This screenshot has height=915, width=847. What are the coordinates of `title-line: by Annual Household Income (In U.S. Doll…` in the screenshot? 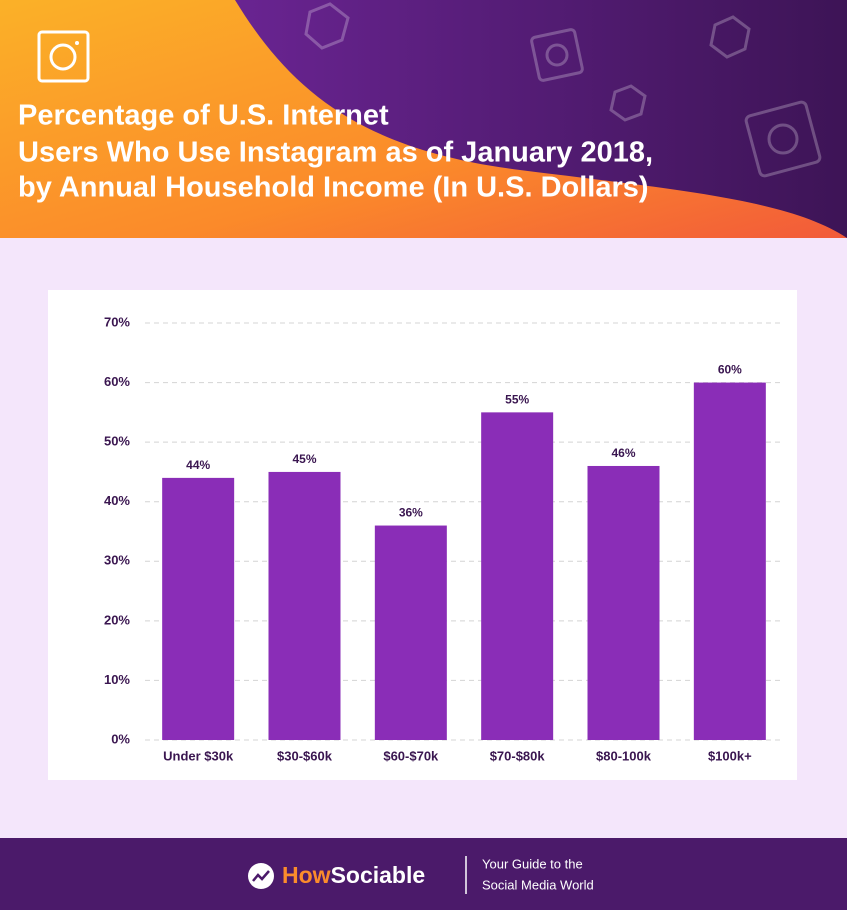 It's located at (333, 188).